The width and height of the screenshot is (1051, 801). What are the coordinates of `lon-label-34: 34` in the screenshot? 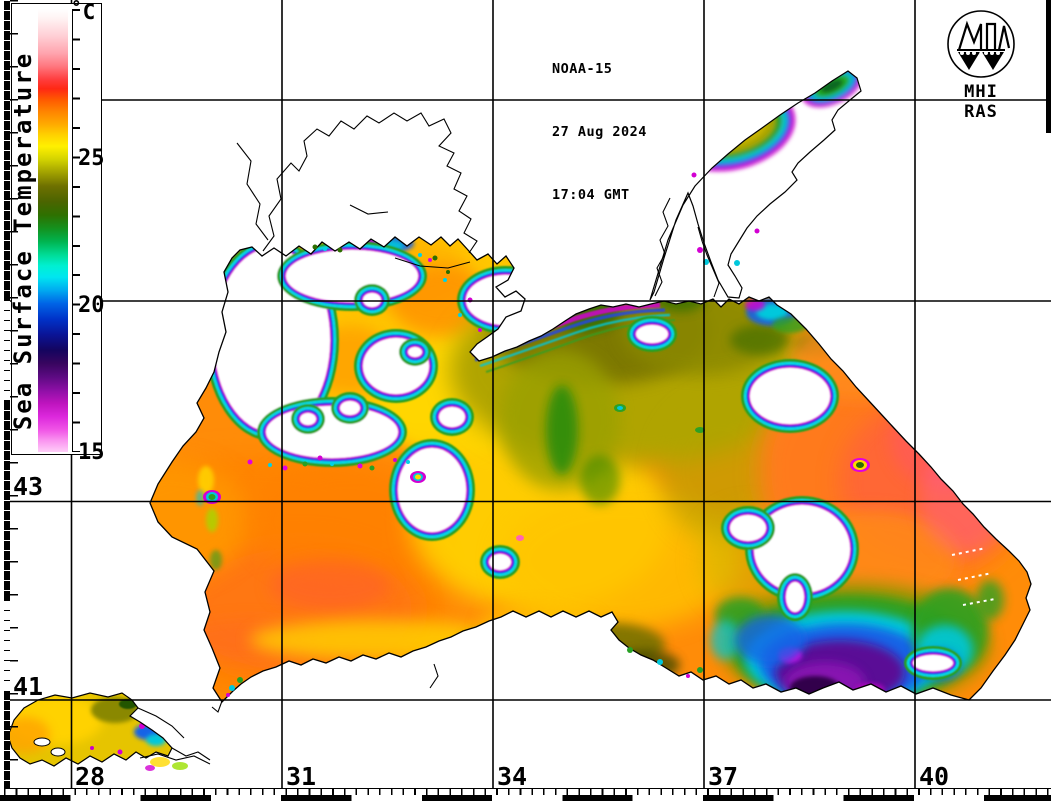 It's located at (512, 776).